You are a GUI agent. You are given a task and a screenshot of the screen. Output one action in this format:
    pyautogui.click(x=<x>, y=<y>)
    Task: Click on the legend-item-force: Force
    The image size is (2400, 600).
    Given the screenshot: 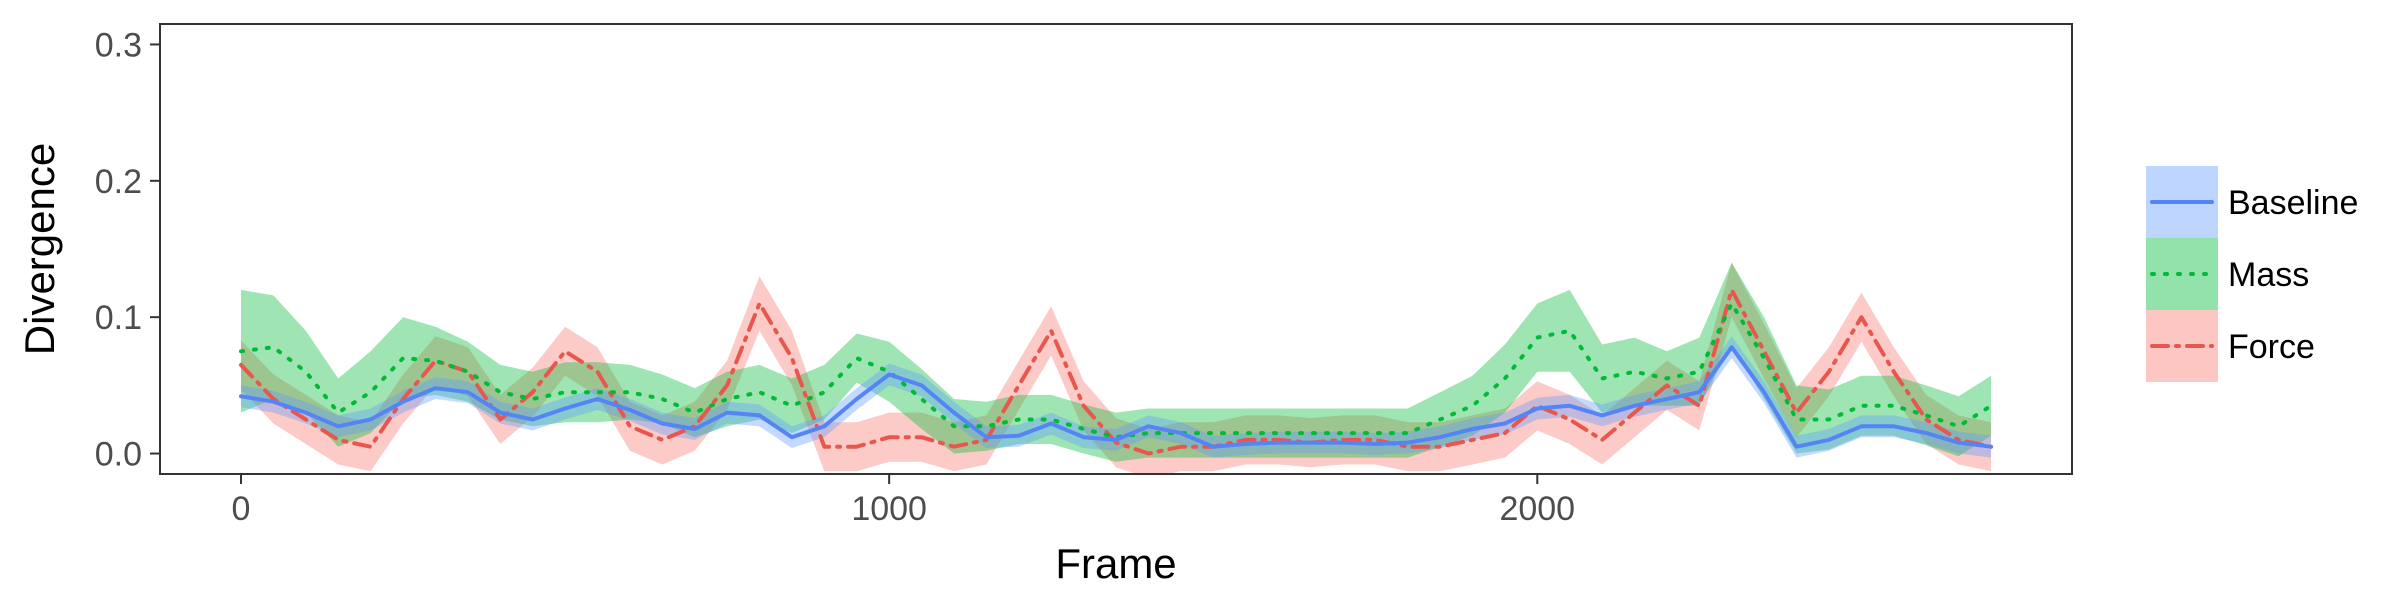 What is the action you would take?
    pyautogui.click(x=2230, y=346)
    